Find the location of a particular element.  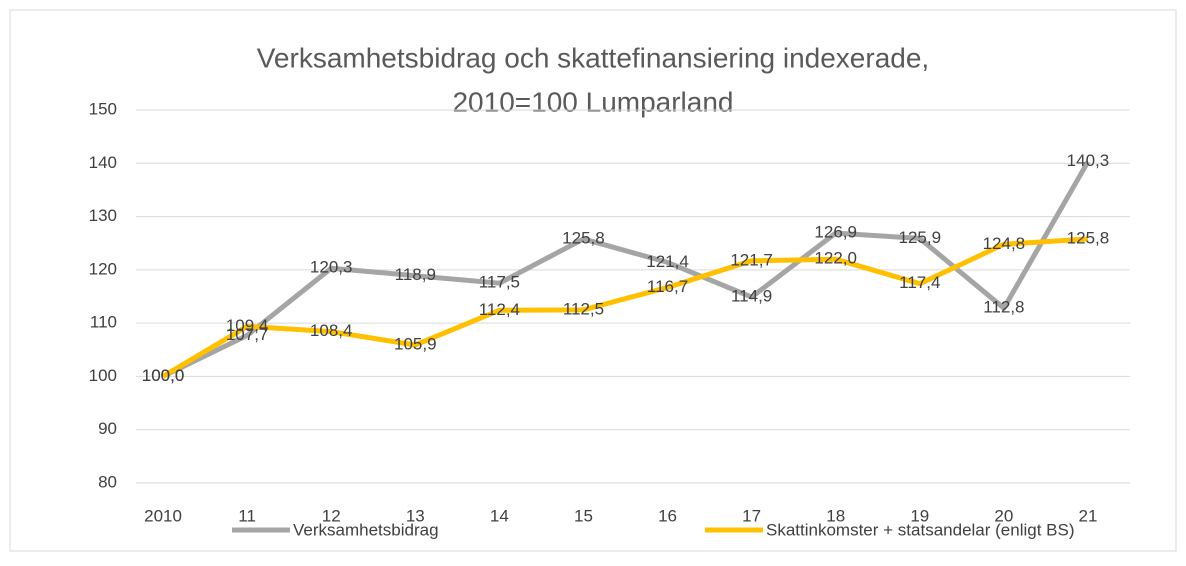

data-label: 121,4 is located at coordinates (667, 261).